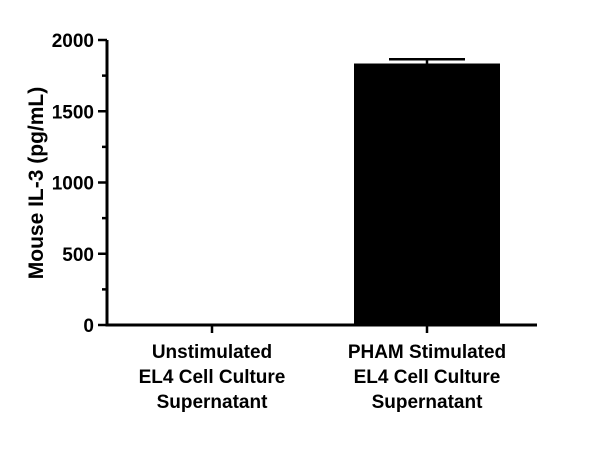  I want to click on y-tick-label: 1000, so click(73, 184).